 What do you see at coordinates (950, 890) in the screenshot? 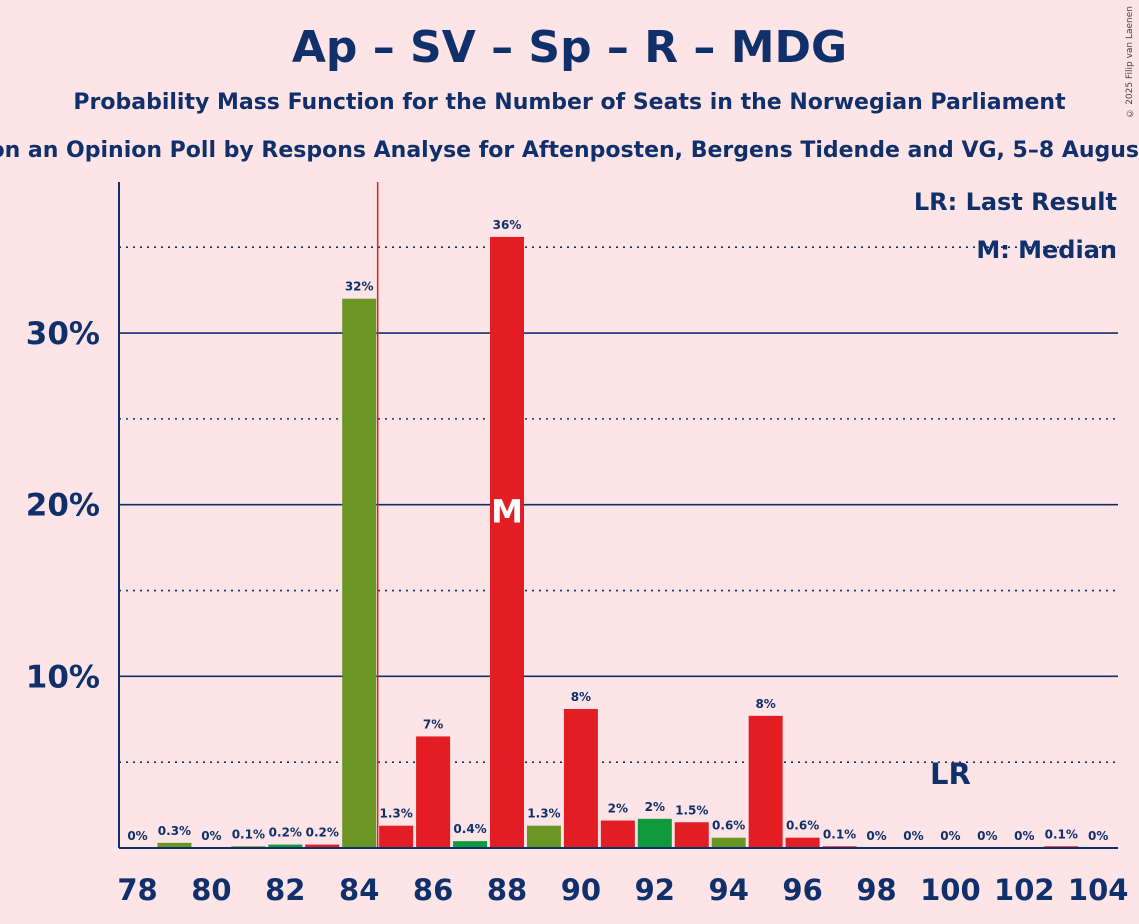
I see `x-tick-label: 100` at bounding box center [950, 890].